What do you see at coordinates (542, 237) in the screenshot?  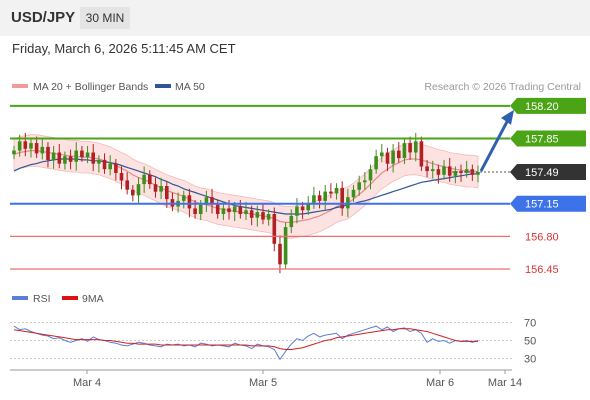 I see `level-label-156.80: 156.80` at bounding box center [542, 237].